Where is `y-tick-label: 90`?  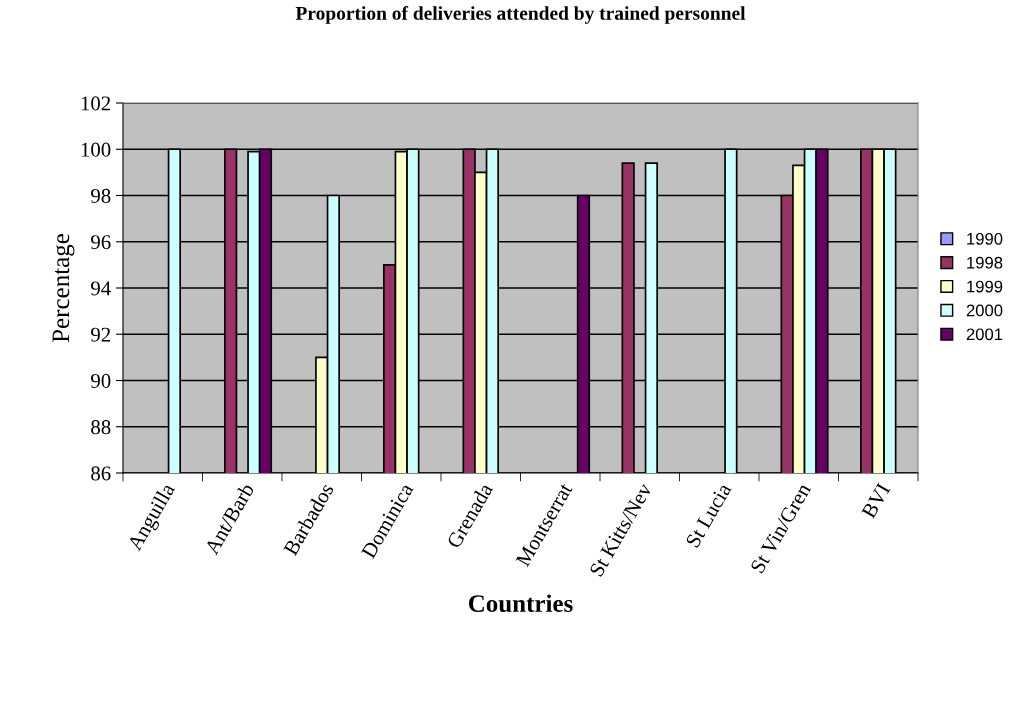
y-tick-label: 90 is located at coordinates (101, 380).